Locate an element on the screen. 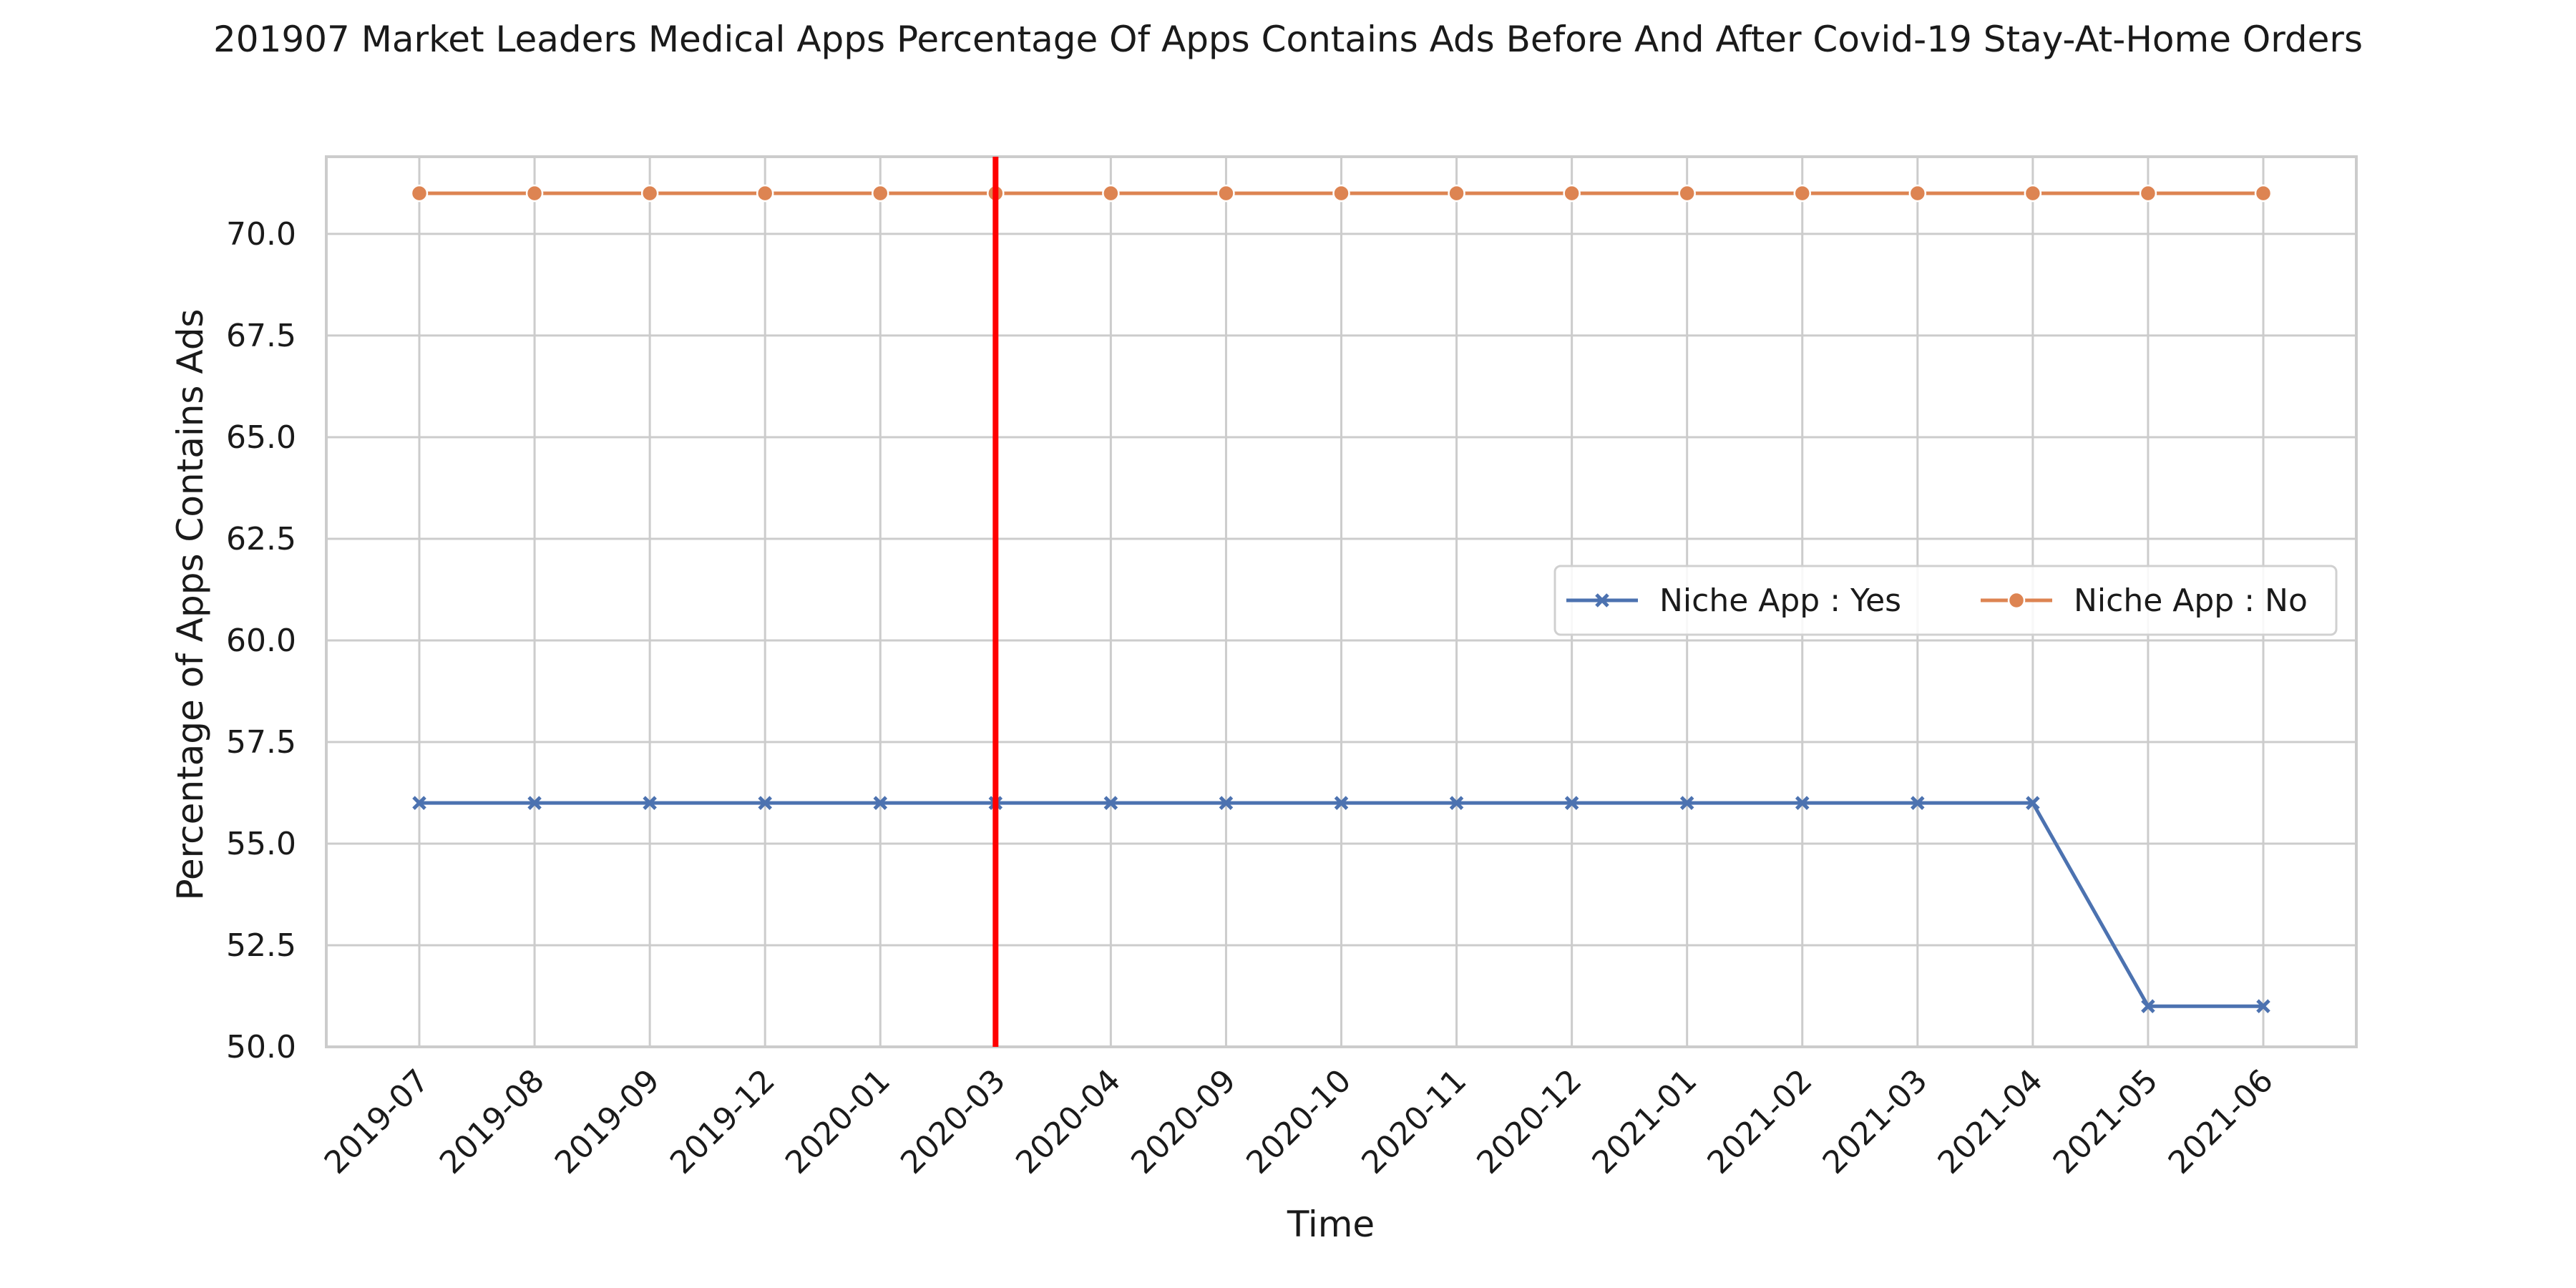 The image size is (2576, 1288). y-tick-label: 62.5 is located at coordinates (261, 539).